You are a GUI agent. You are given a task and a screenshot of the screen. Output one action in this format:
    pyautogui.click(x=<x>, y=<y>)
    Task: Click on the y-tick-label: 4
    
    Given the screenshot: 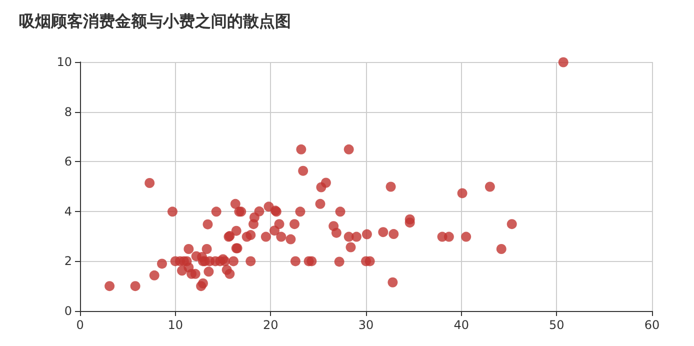 What is the action you would take?
    pyautogui.click(x=68, y=211)
    